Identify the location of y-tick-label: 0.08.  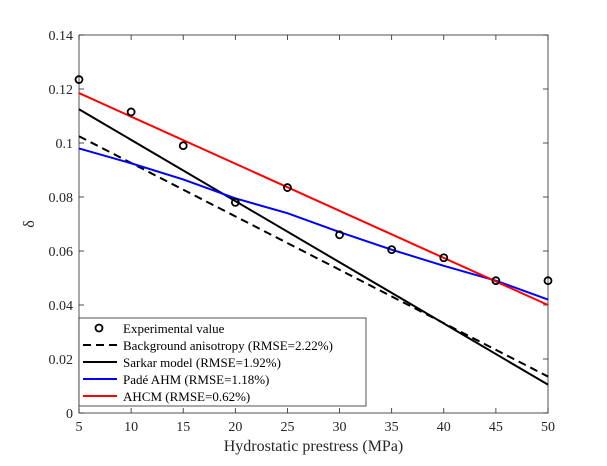
(61, 198).